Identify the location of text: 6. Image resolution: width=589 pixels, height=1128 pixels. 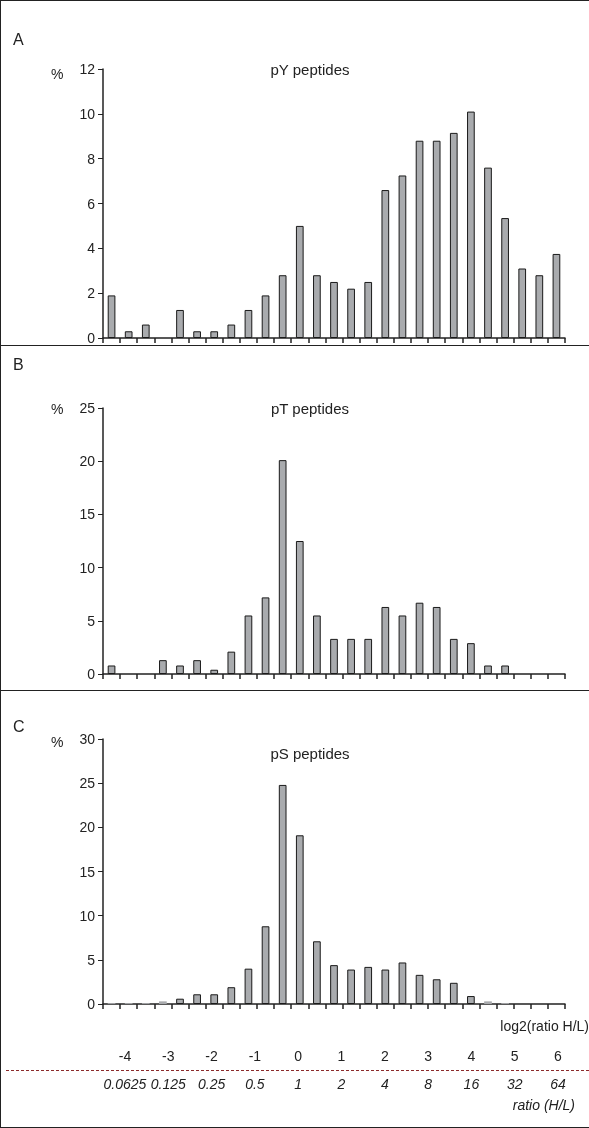
(558, 1056).